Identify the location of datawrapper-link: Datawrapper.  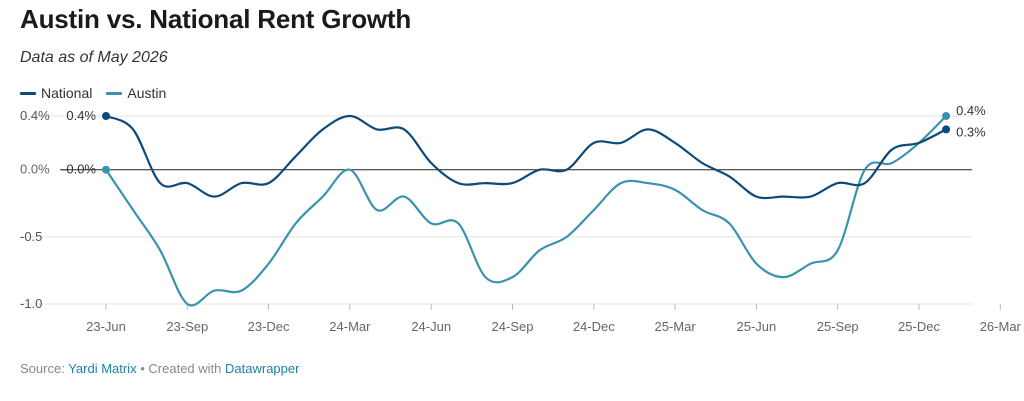
(262, 368).